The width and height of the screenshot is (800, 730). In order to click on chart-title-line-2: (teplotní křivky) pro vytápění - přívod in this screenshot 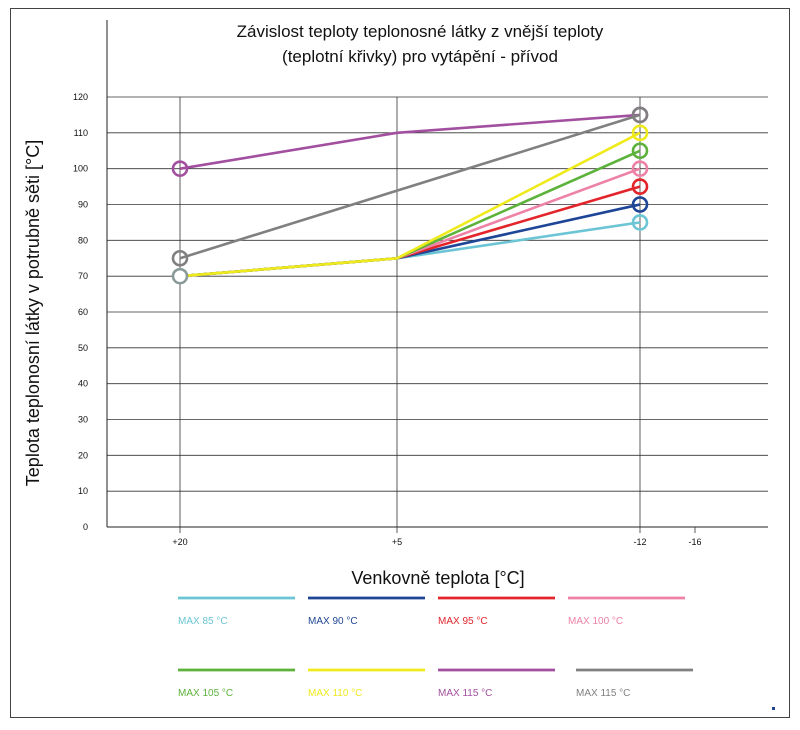, I will do `click(420, 56)`.